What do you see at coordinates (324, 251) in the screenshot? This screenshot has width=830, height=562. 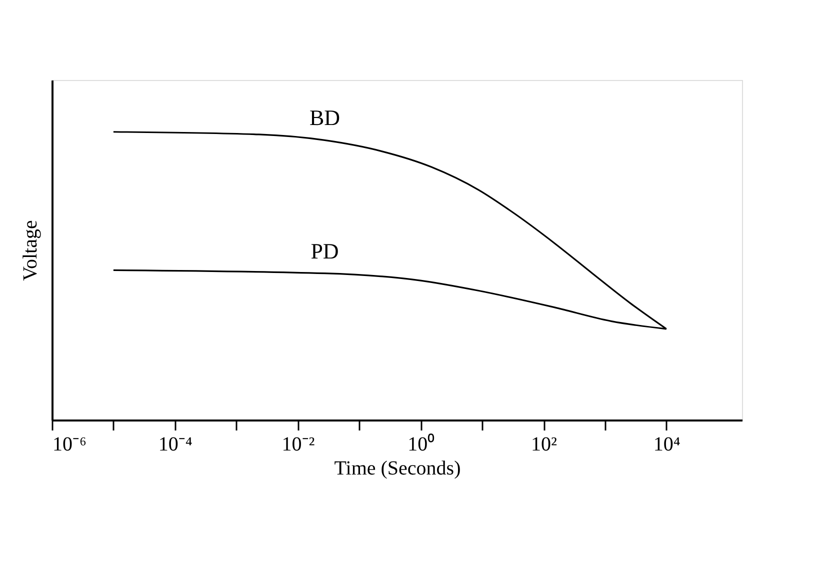 I see `series-label: PD` at bounding box center [324, 251].